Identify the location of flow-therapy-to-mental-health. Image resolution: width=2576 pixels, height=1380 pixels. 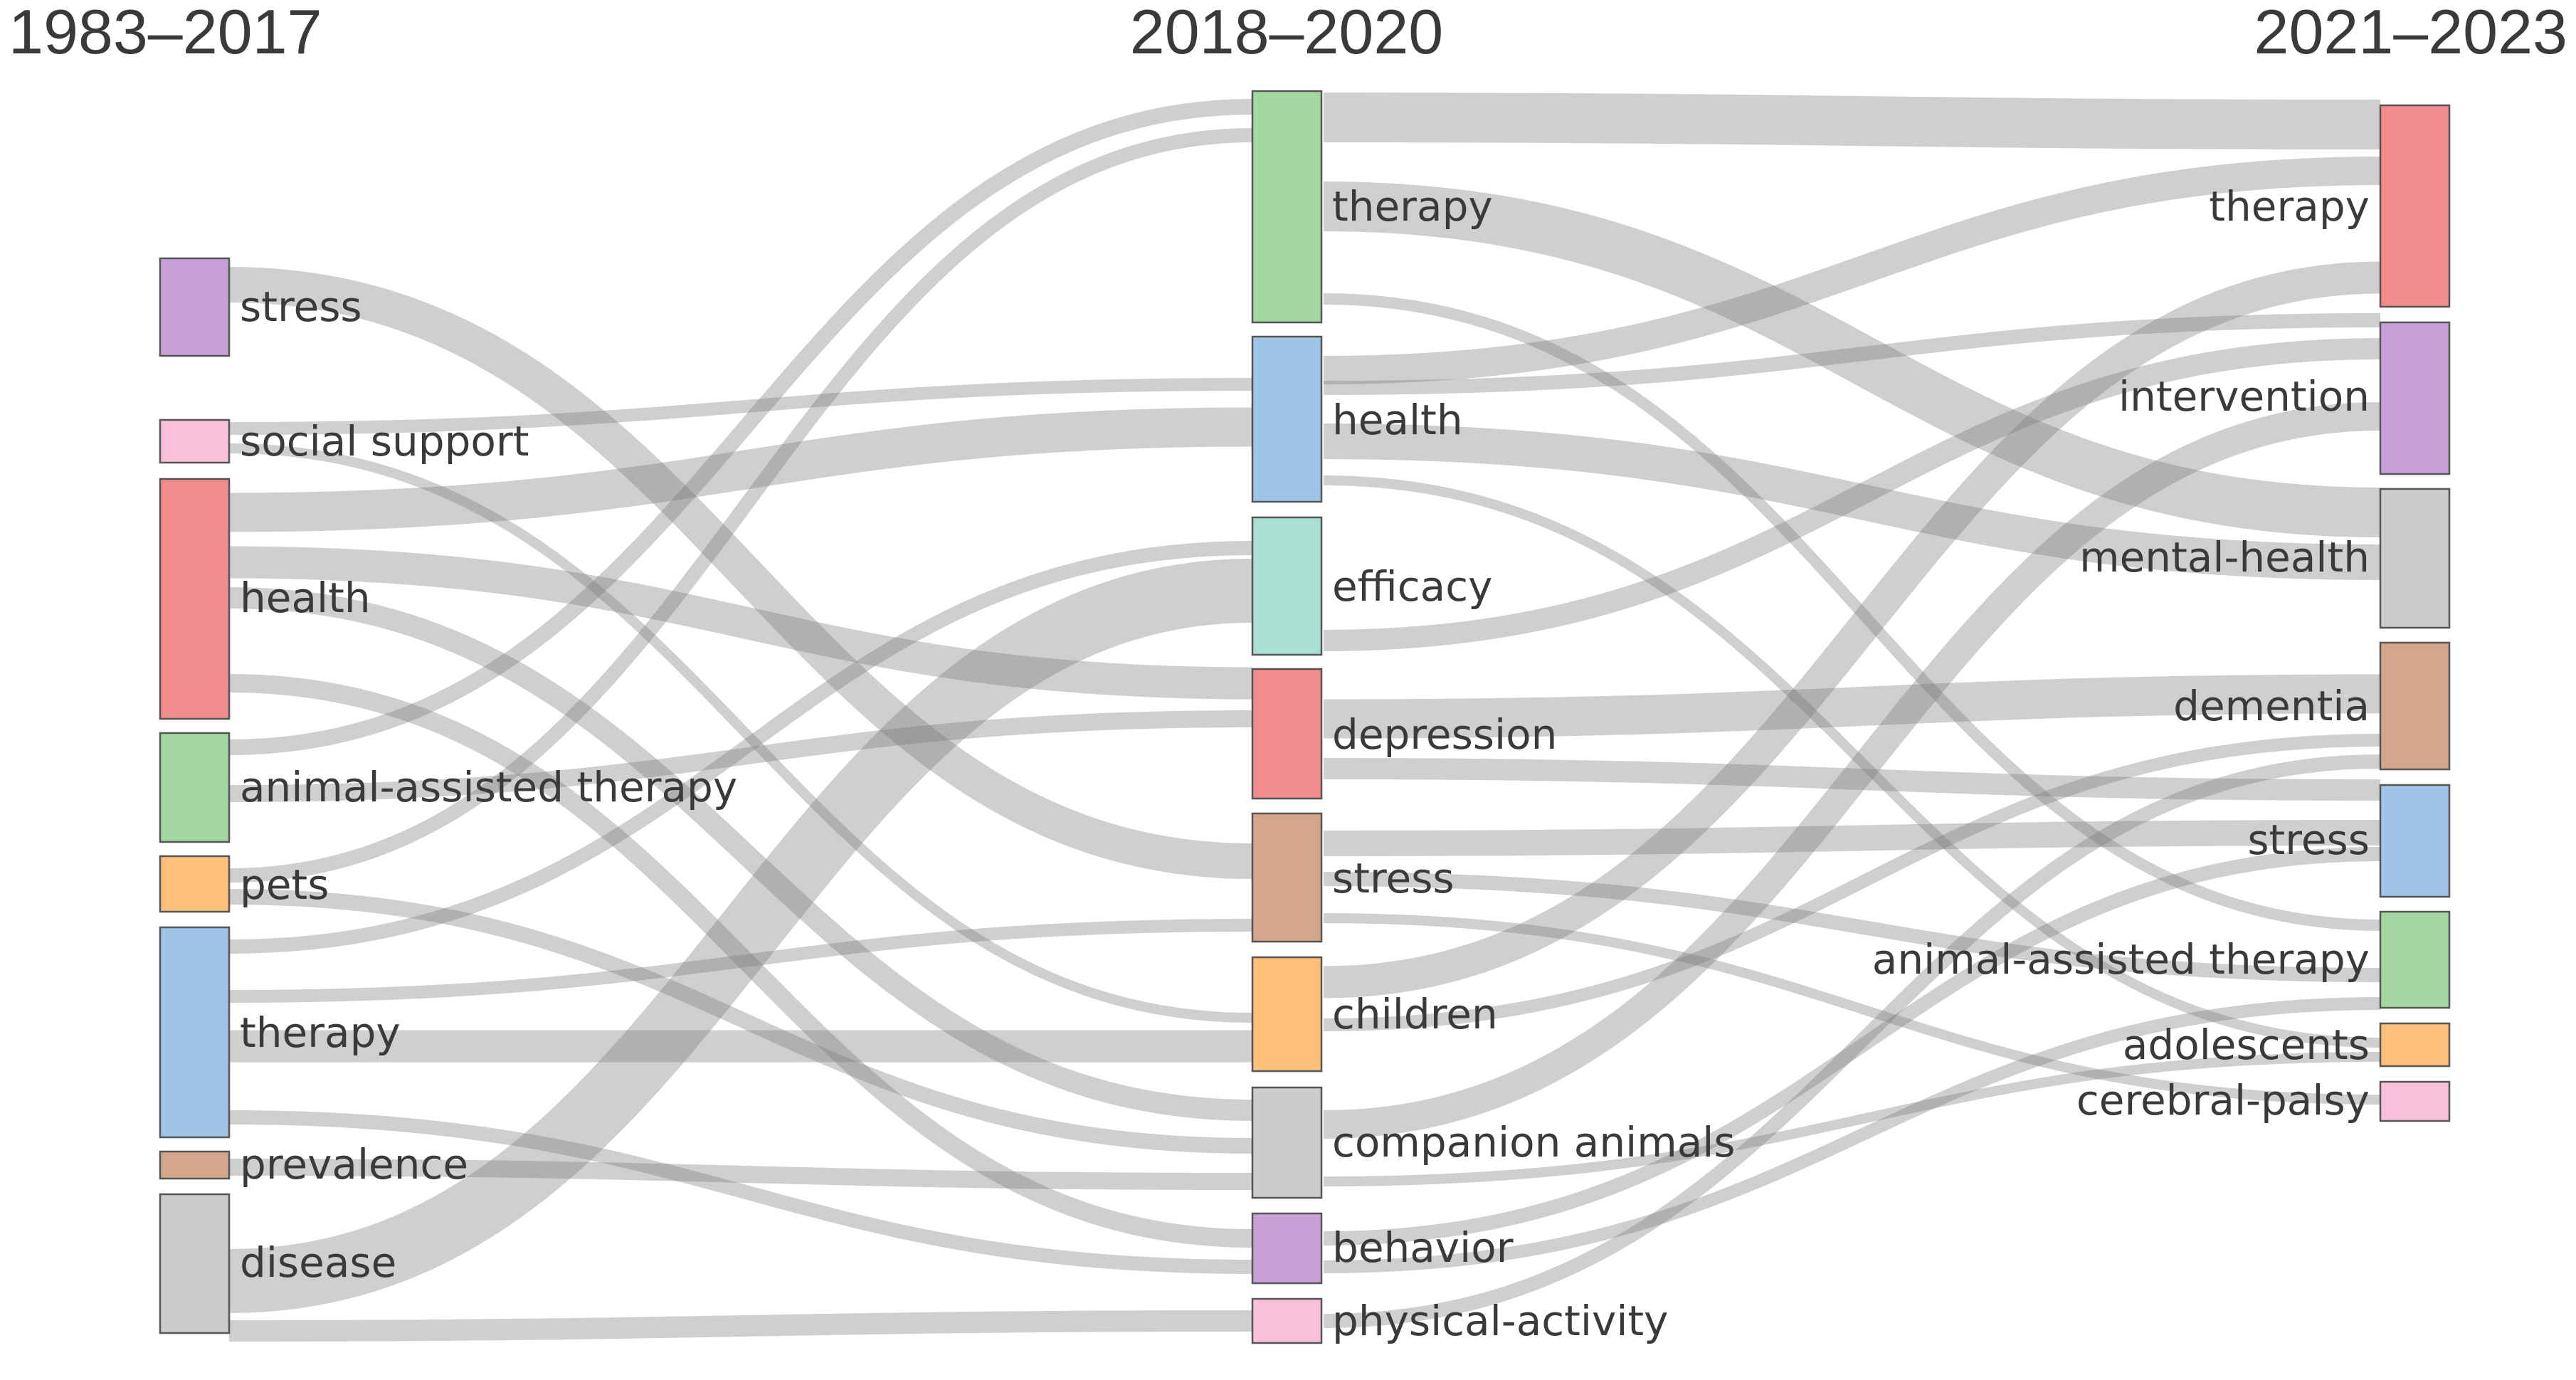
(1852, 359).